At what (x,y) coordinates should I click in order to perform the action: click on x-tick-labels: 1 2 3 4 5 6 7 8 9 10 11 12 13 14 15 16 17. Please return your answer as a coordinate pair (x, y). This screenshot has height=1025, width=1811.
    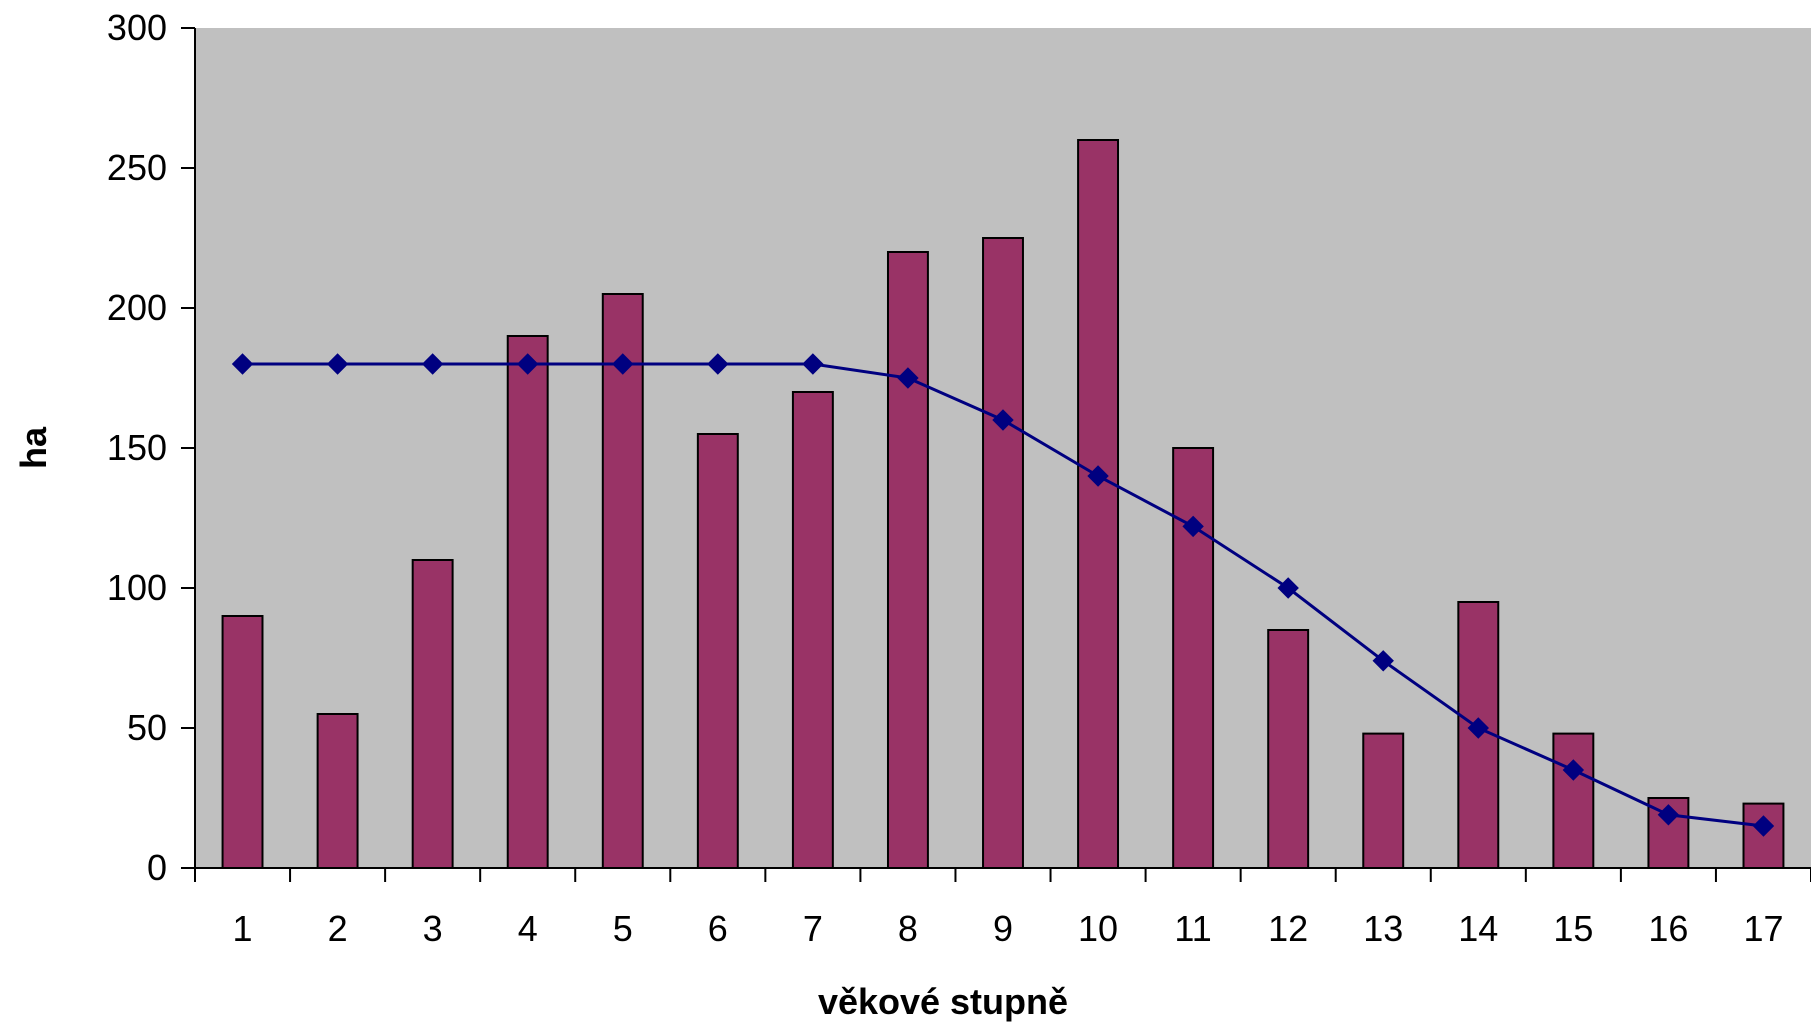
    Looking at the image, I should click on (1008, 928).